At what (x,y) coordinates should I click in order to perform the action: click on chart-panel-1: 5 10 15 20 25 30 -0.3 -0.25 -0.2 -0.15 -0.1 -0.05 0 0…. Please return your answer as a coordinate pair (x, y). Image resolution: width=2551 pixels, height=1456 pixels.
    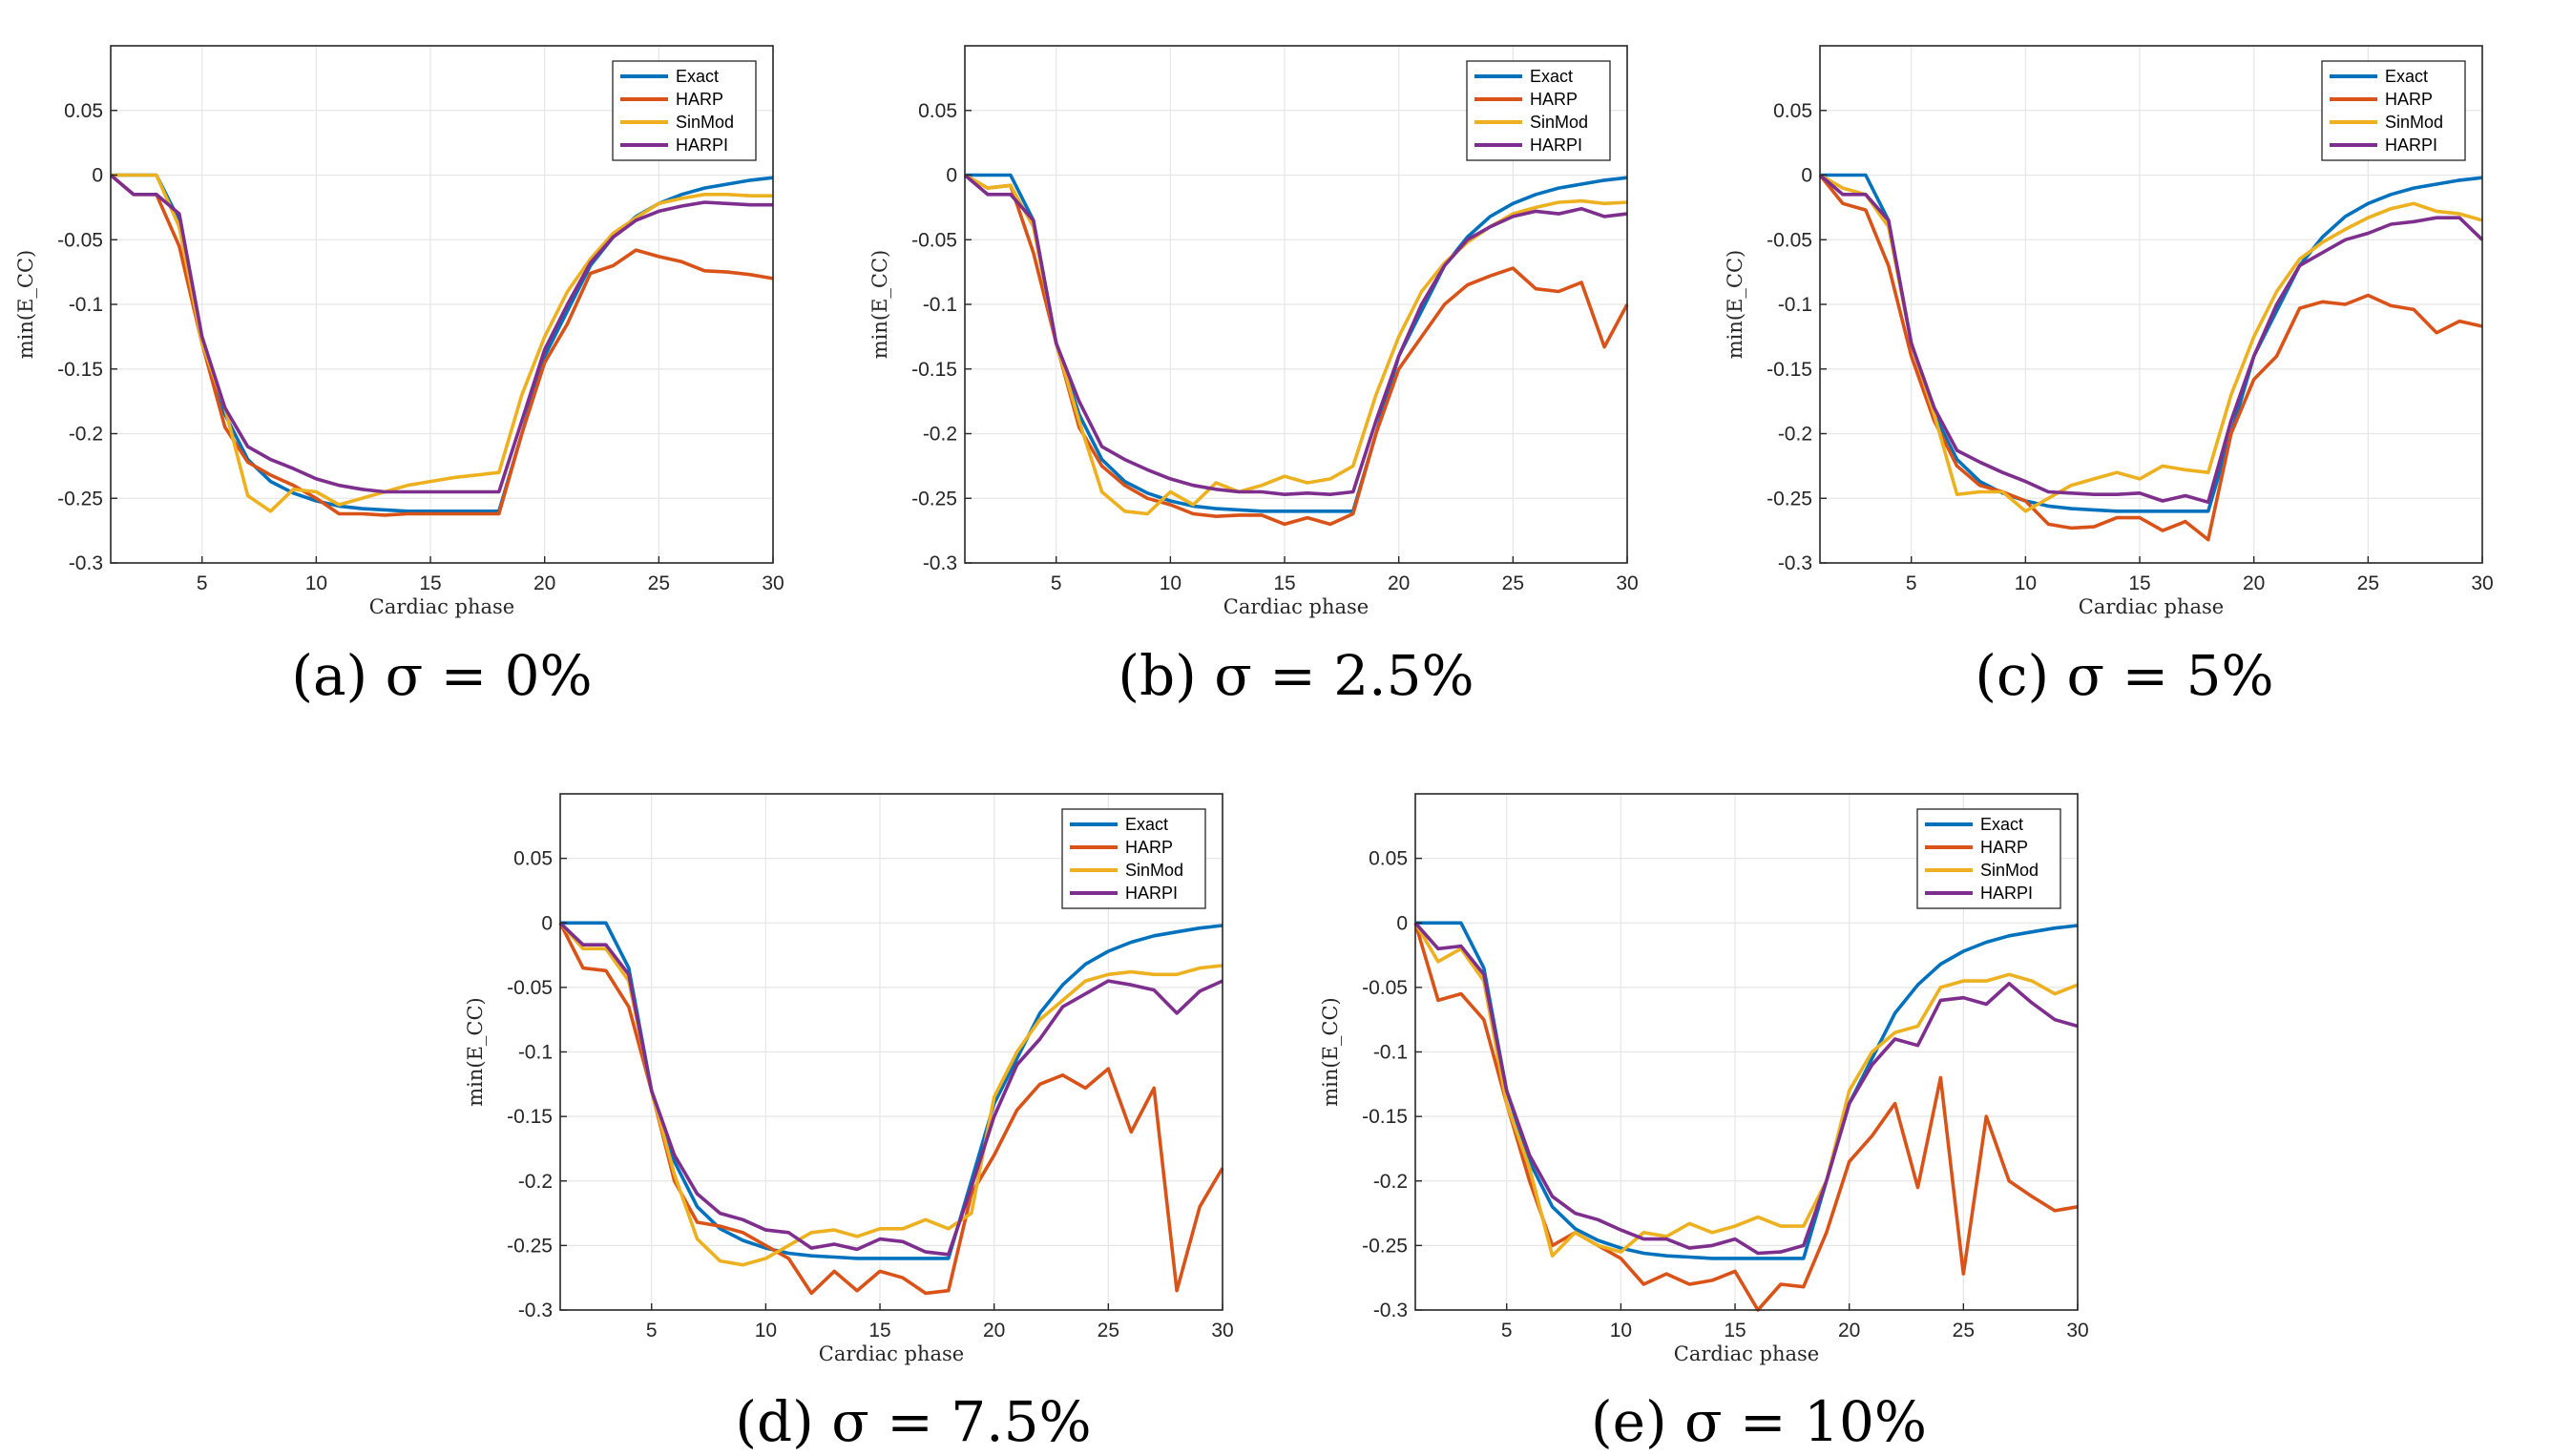
    Looking at the image, I should click on (1253, 377).